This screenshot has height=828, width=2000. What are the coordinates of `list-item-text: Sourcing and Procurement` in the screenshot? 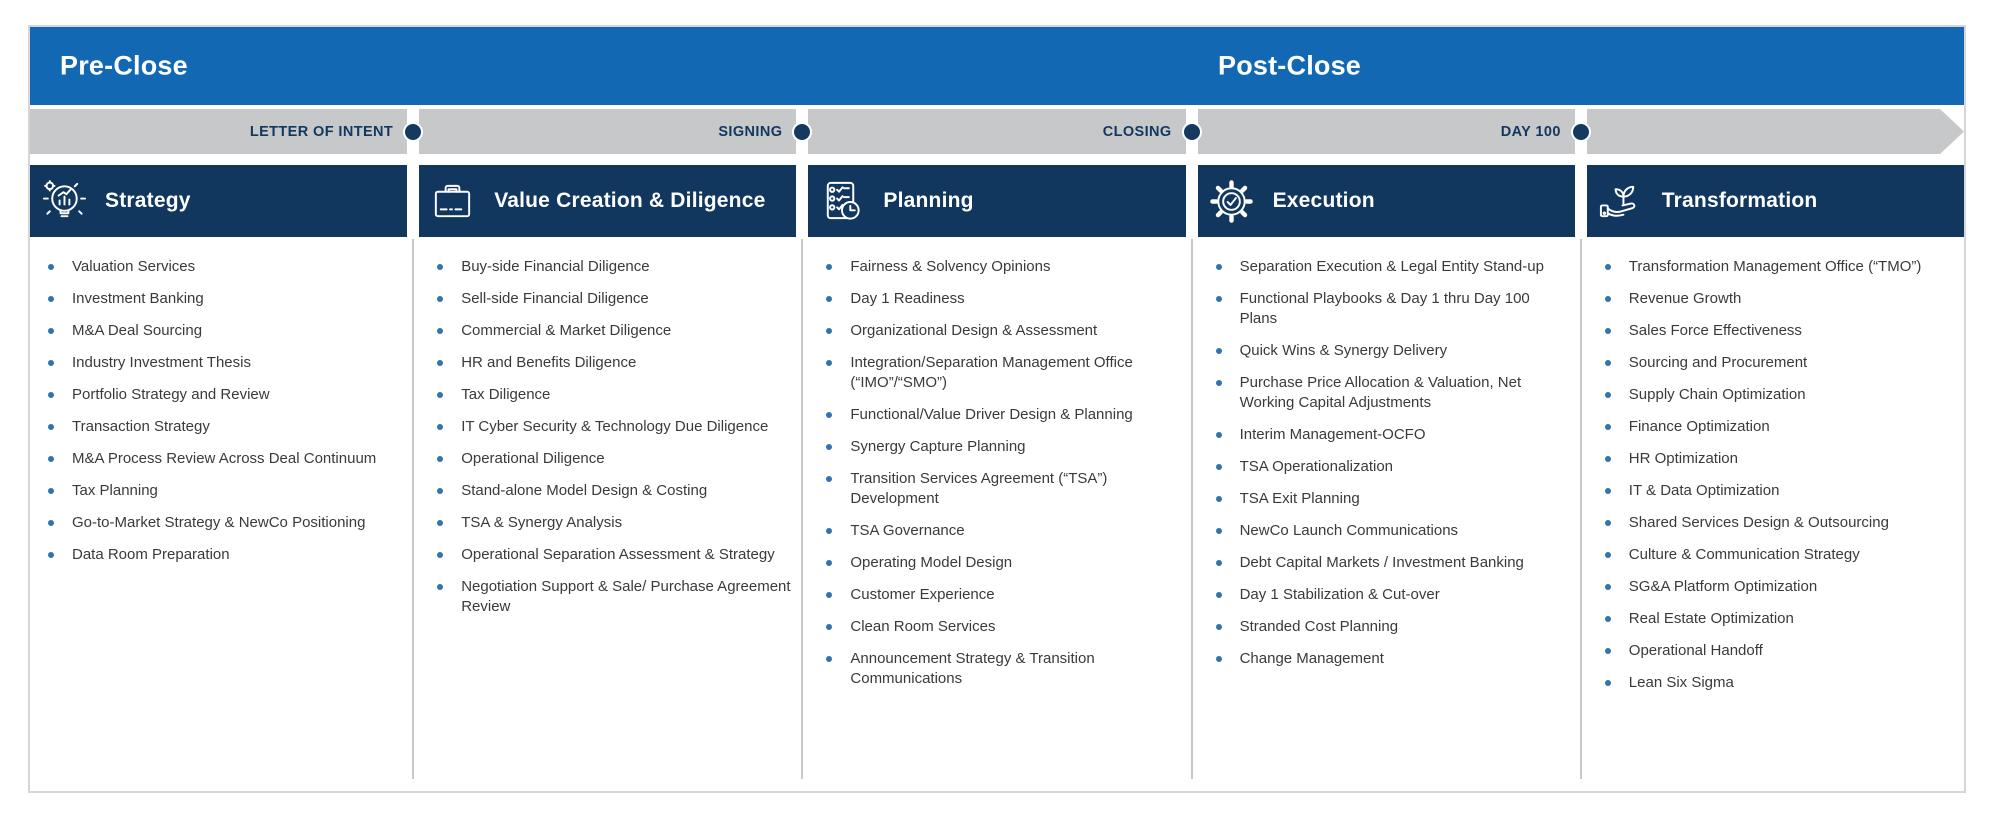 It's located at (1718, 362).